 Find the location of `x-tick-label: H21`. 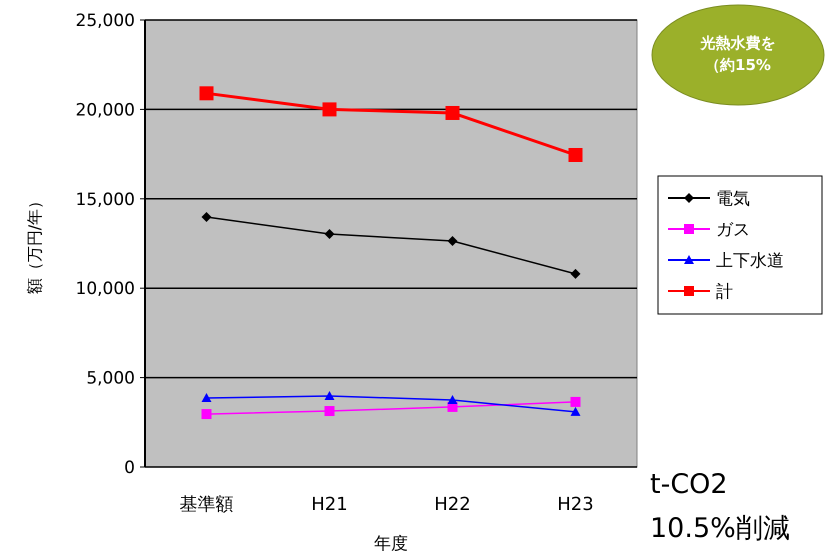

x-tick-label: H21 is located at coordinates (329, 504).